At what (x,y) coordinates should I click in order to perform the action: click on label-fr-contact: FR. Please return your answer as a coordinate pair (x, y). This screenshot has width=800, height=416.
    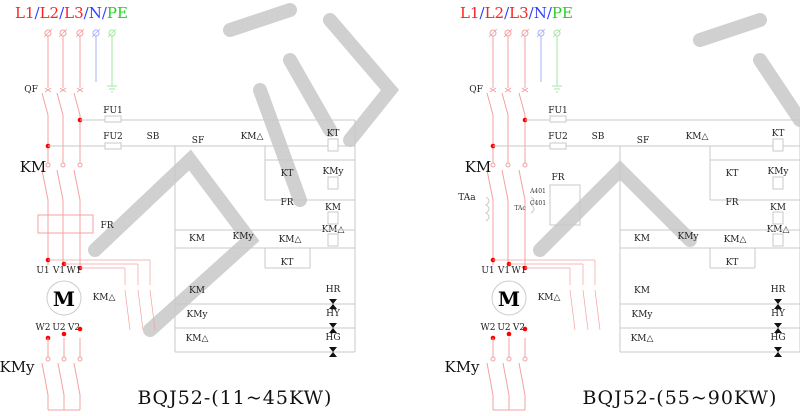
    Looking at the image, I should click on (286, 203).